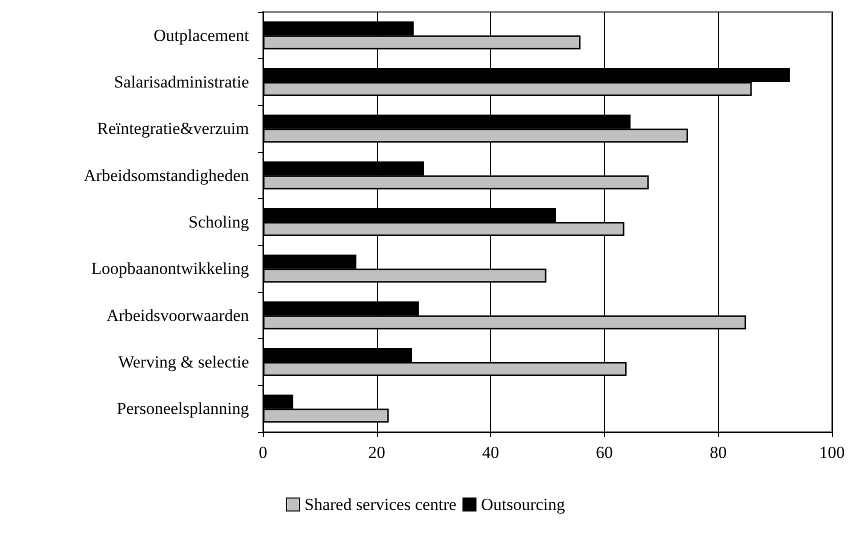  I want to click on y-tick-label: Reïntegratie&verzuim, so click(173, 128).